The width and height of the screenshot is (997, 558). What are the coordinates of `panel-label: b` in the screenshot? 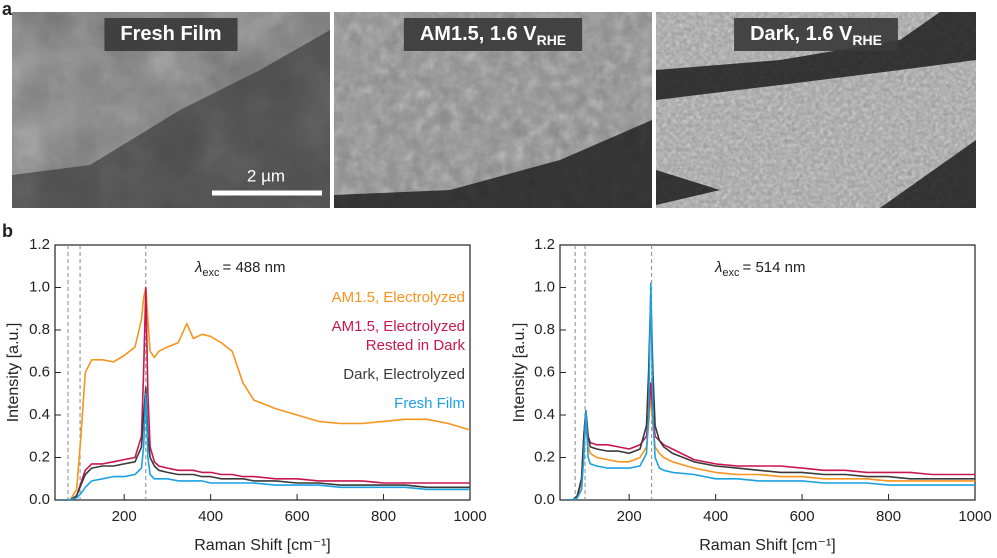 It's located at (7, 231).